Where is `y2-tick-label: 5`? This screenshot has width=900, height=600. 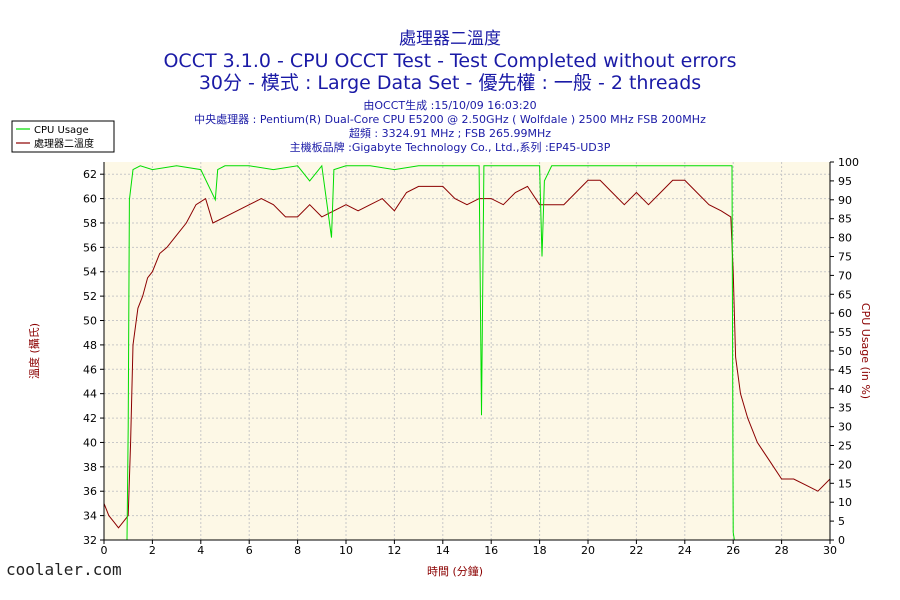
y2-tick-label: 5 is located at coordinates (841, 521).